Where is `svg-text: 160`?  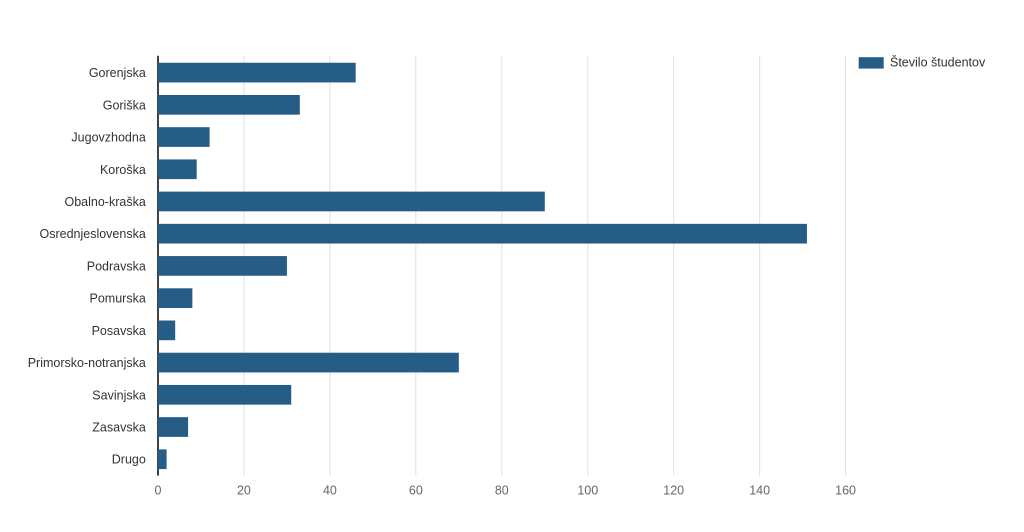
svg-text: 160 is located at coordinates (845, 491).